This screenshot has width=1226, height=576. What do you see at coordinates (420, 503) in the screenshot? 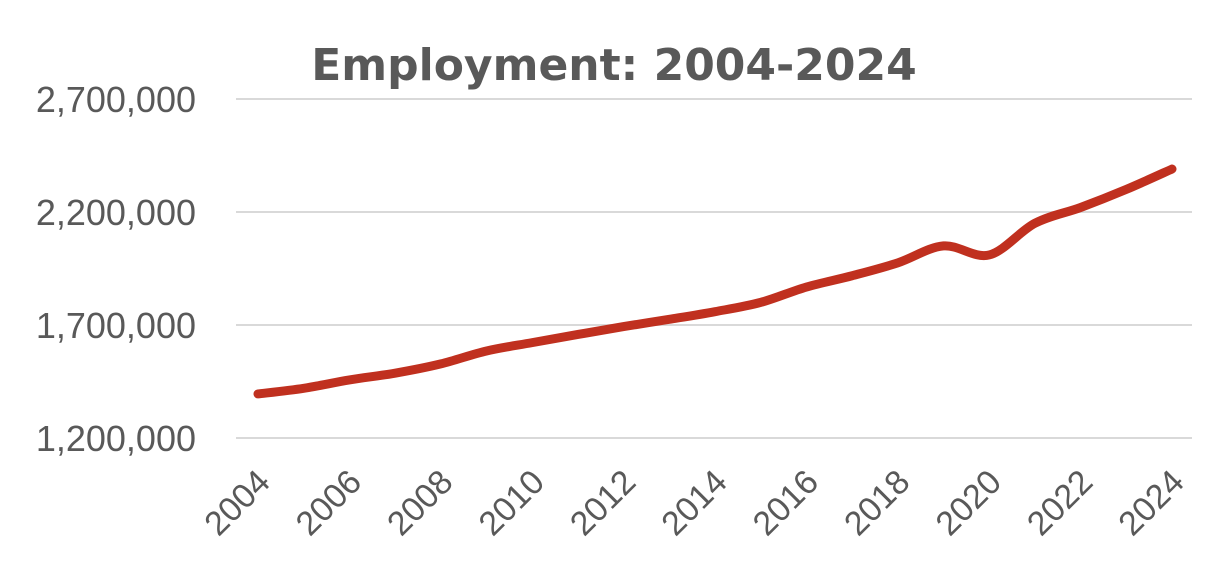
I see `x-tick-label: 2008` at bounding box center [420, 503].